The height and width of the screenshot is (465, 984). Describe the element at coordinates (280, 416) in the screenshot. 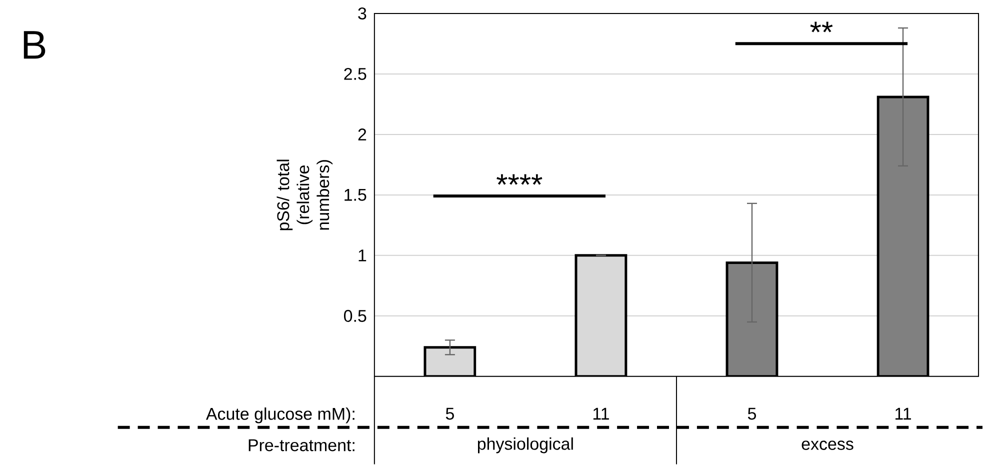

I see `text: Acute glucose mM):` at that location.